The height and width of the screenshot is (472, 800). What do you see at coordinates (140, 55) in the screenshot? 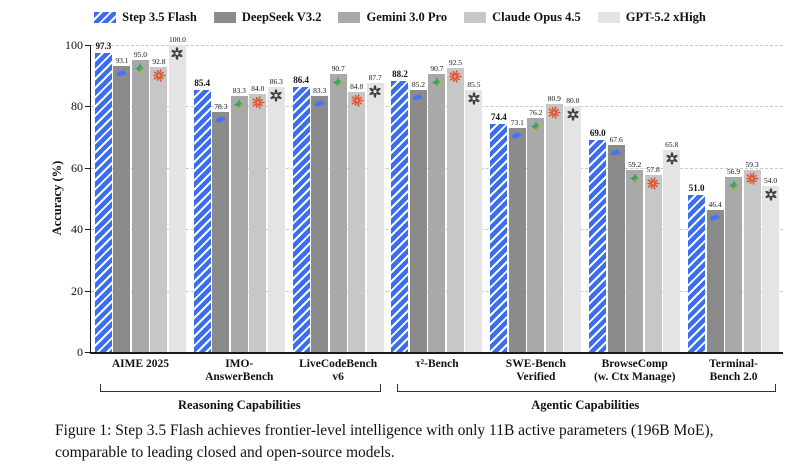
I see `bar-value-label: 95.0` at bounding box center [140, 55].